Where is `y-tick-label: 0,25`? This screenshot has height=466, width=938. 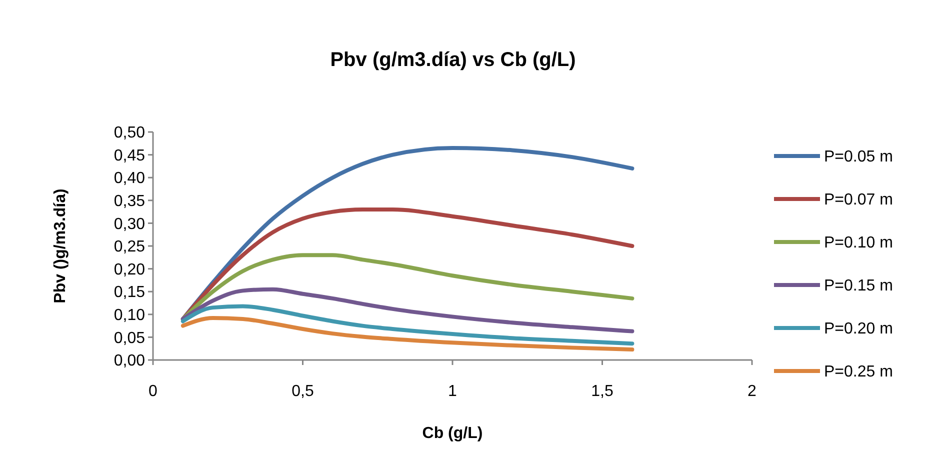
y-tick-label: 0,25 is located at coordinates (130, 247).